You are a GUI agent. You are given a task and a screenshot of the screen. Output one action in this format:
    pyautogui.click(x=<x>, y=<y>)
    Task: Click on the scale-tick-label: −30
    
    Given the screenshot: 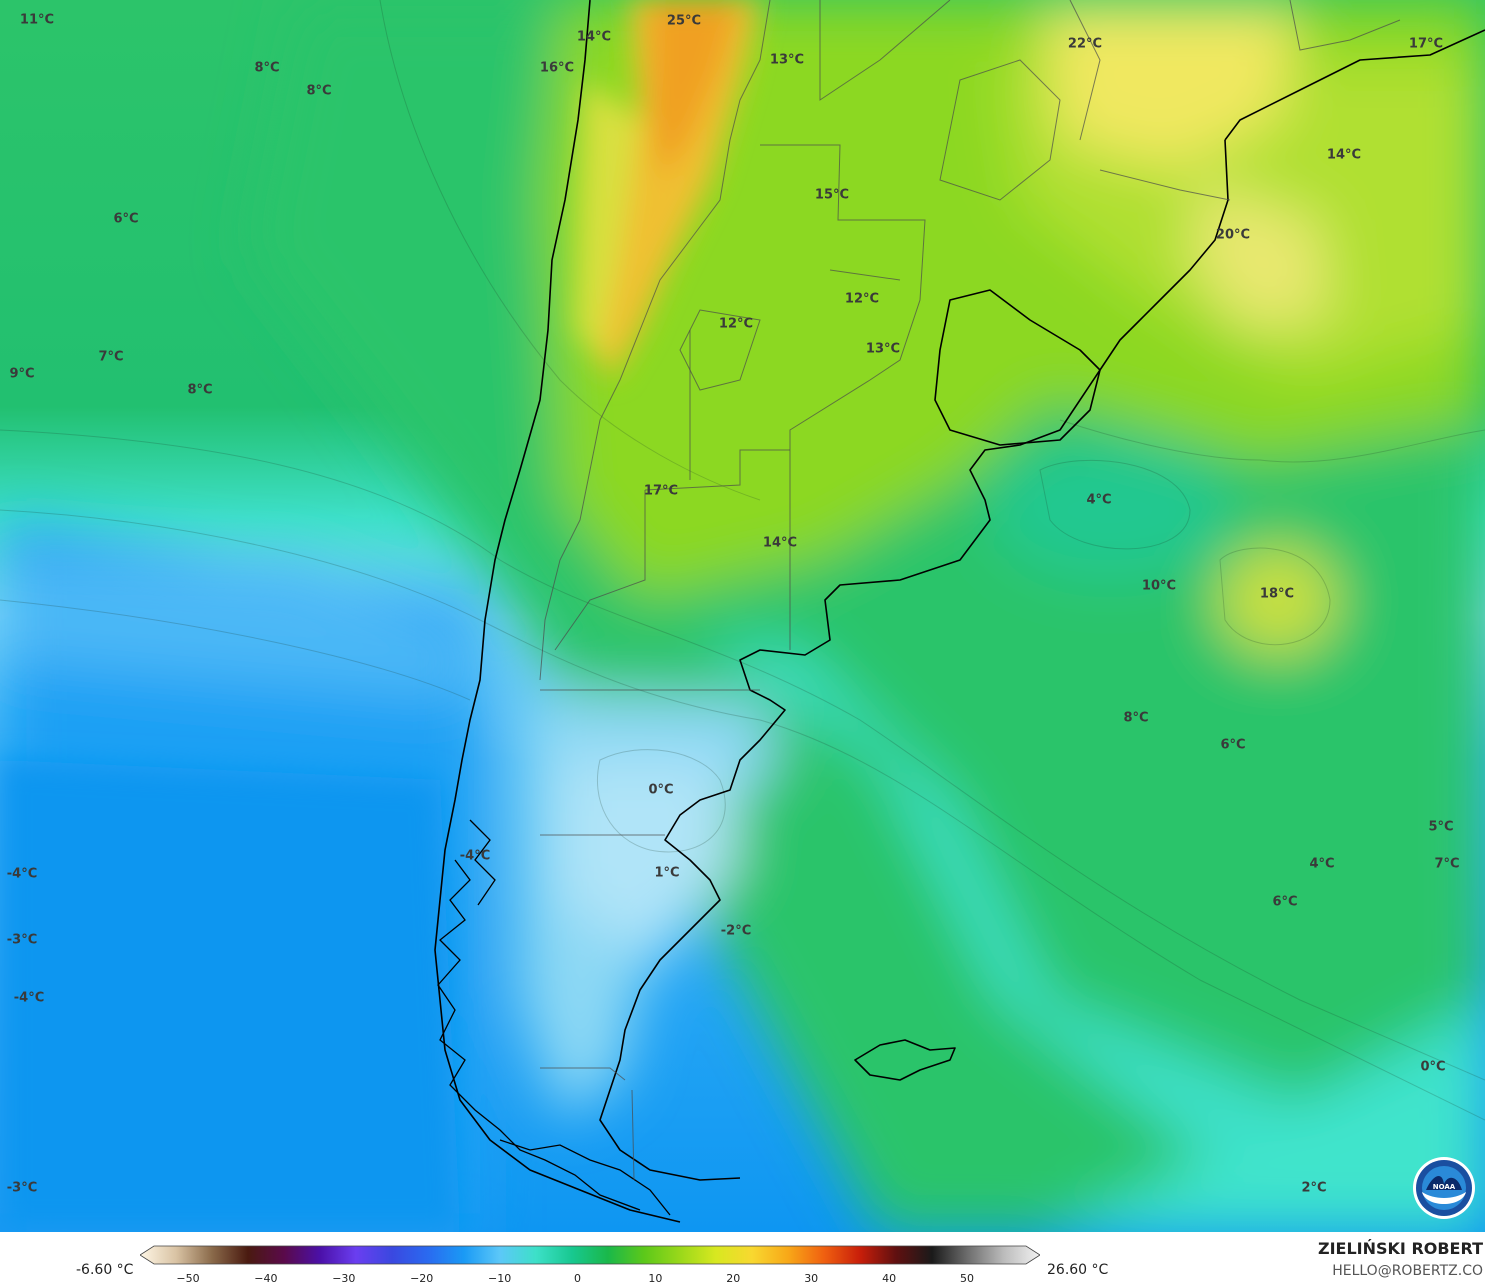 What is the action you would take?
    pyautogui.click(x=344, y=1278)
    